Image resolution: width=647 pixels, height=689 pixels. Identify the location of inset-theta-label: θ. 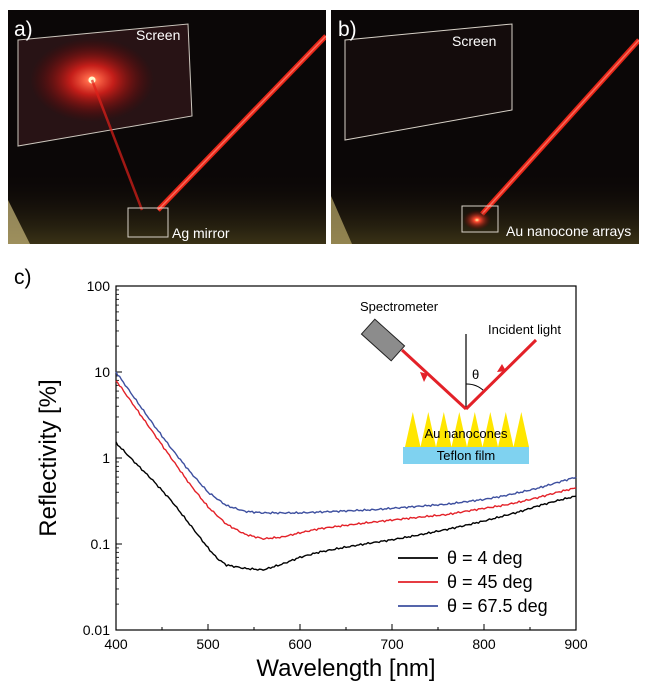
(475, 374).